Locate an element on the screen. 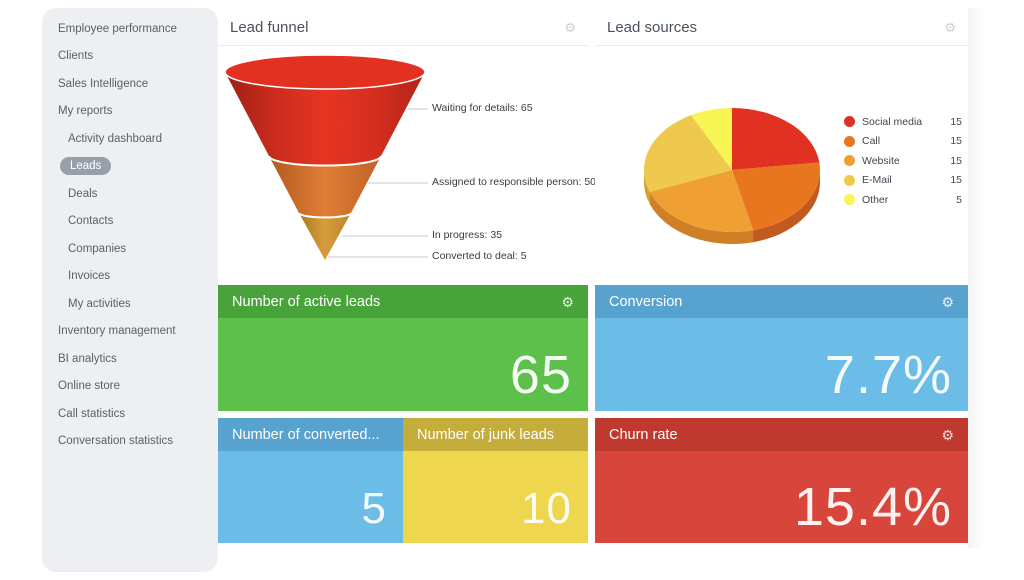  sidebar-item-call-statistics: Call statistics is located at coordinates (130, 414).